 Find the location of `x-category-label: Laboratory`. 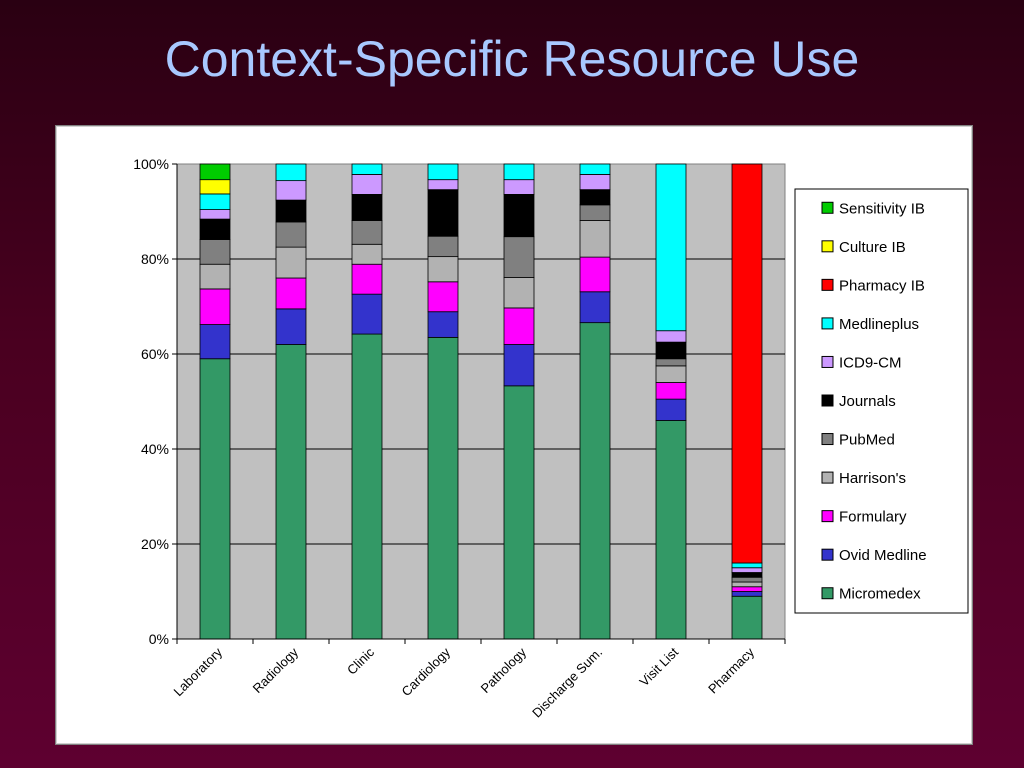

x-category-label: Laboratory is located at coordinates (198, 671).